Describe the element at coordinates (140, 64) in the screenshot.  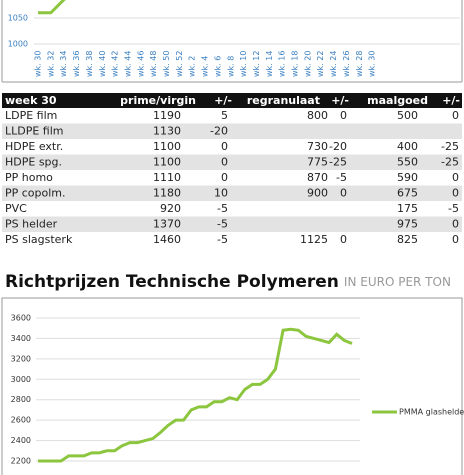
I see `x-tick-label: wk. 46` at that location.